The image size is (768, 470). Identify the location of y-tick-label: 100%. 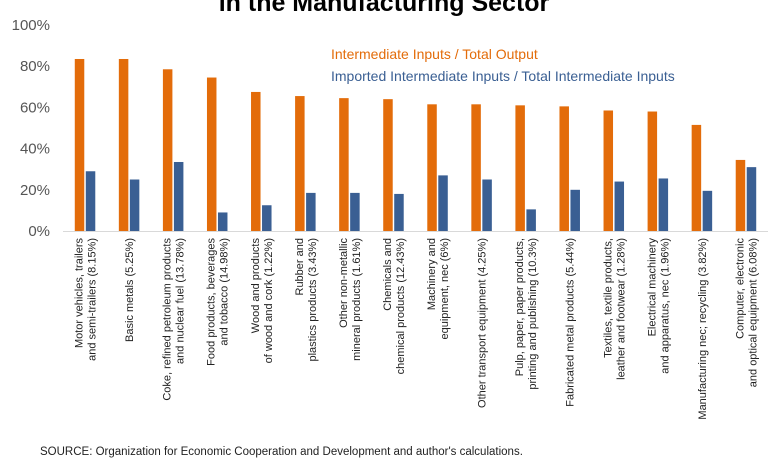
(31, 25).